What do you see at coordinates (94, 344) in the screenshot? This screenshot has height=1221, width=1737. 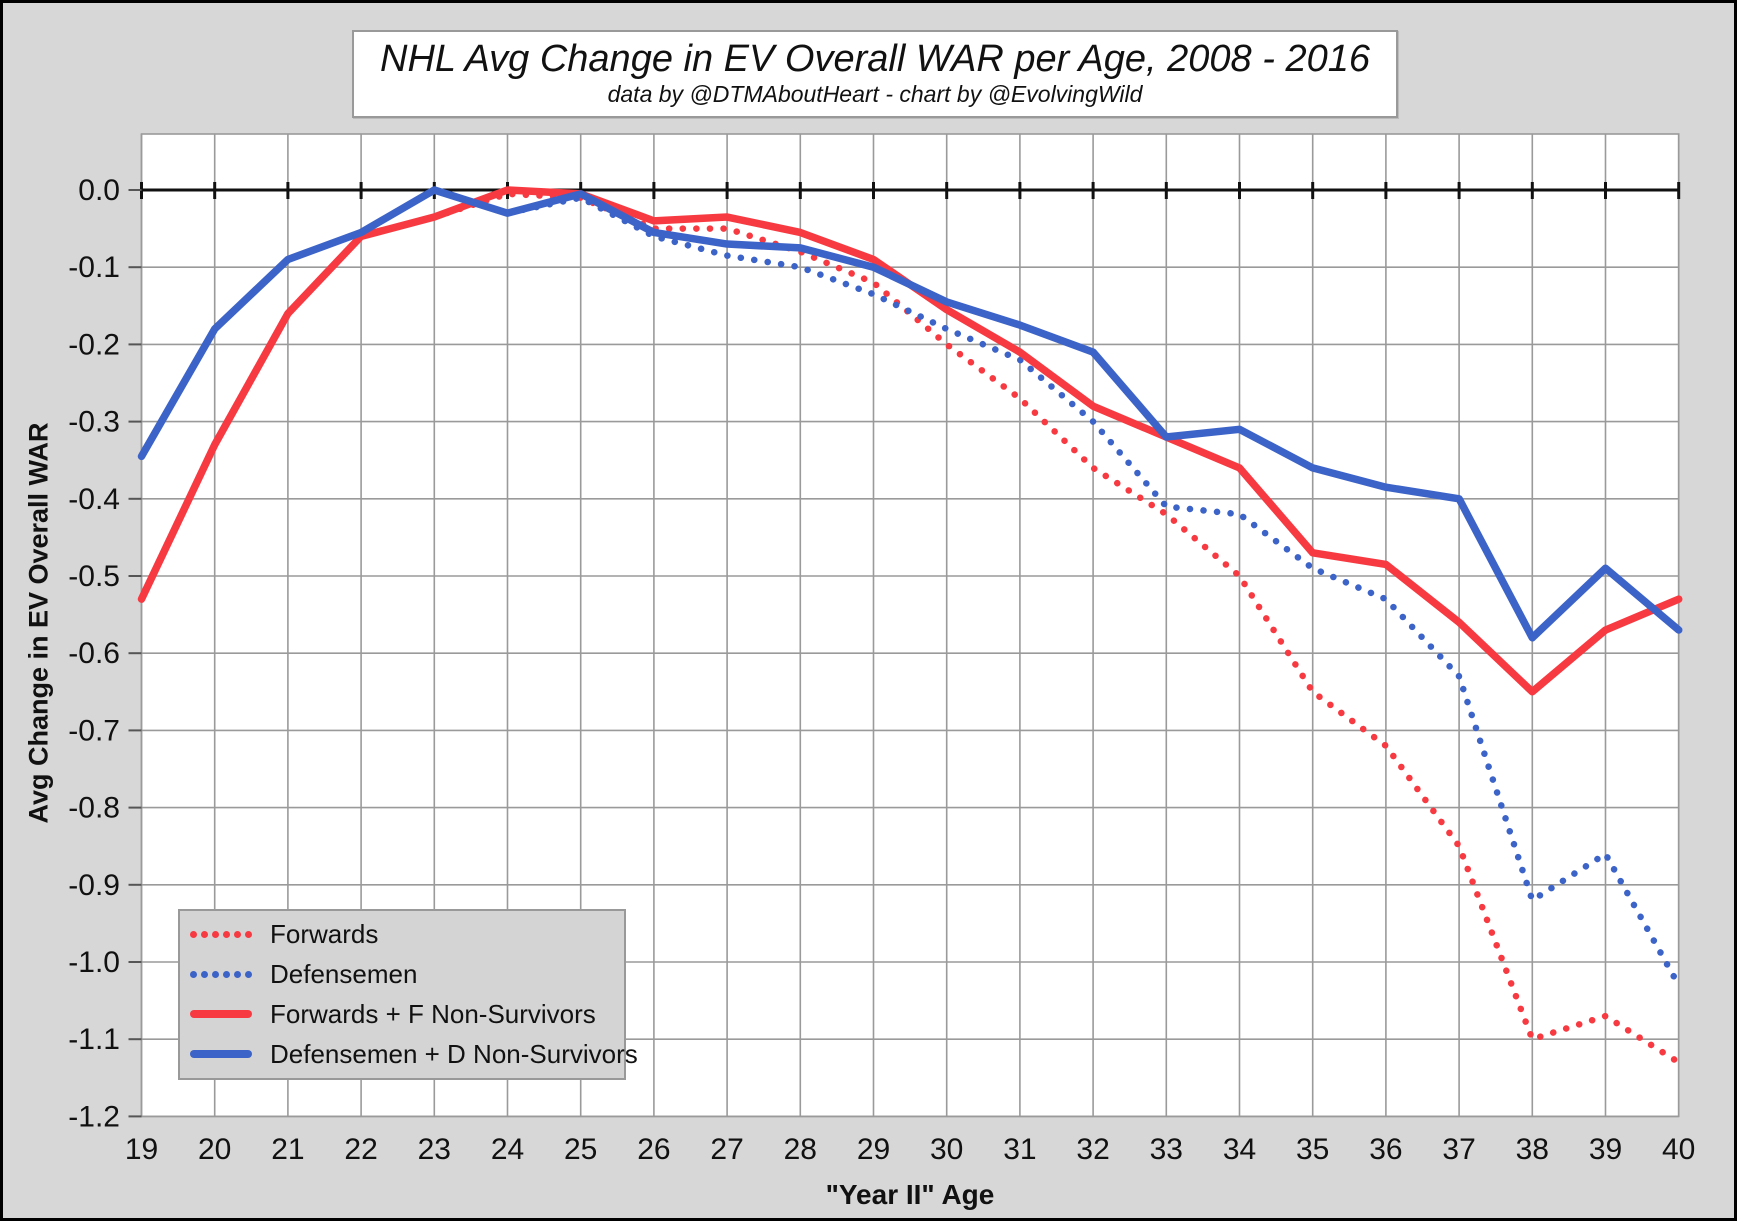 I see `y-tick-label: -0.2` at bounding box center [94, 344].